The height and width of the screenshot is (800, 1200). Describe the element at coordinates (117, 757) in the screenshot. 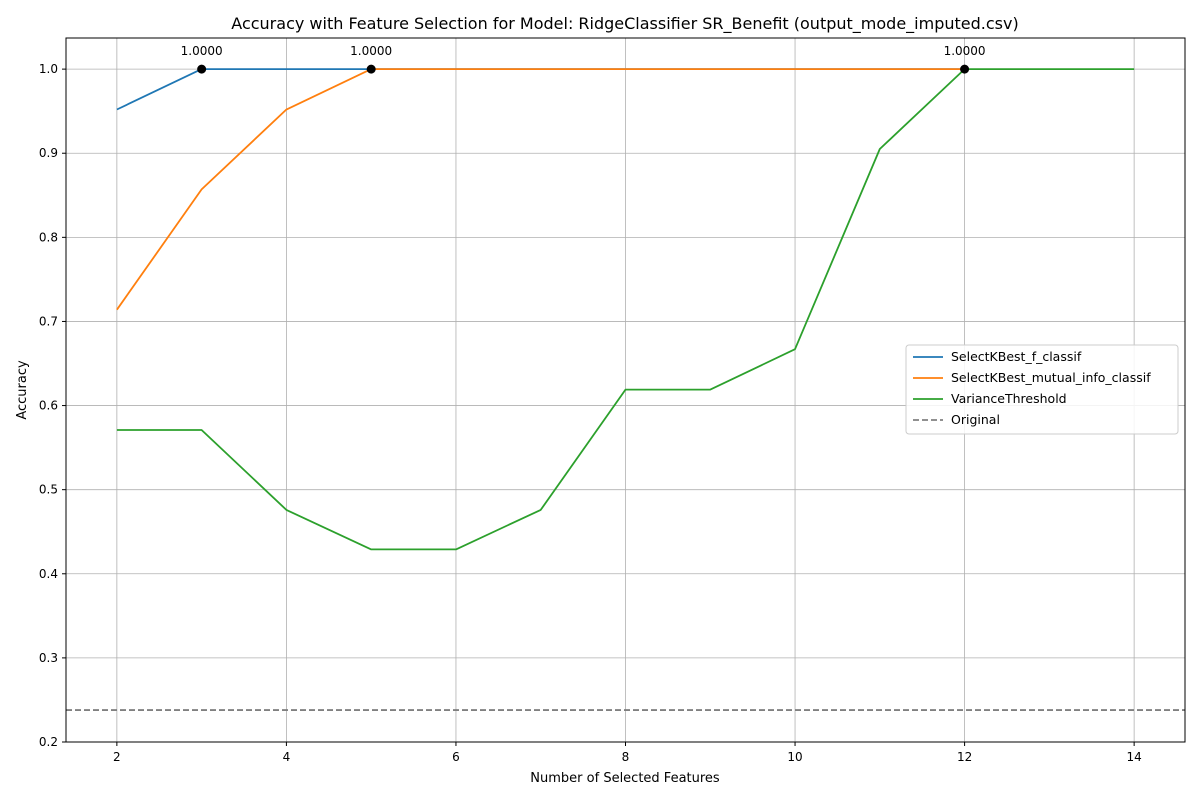

I see `x-tick-label: 2` at that location.